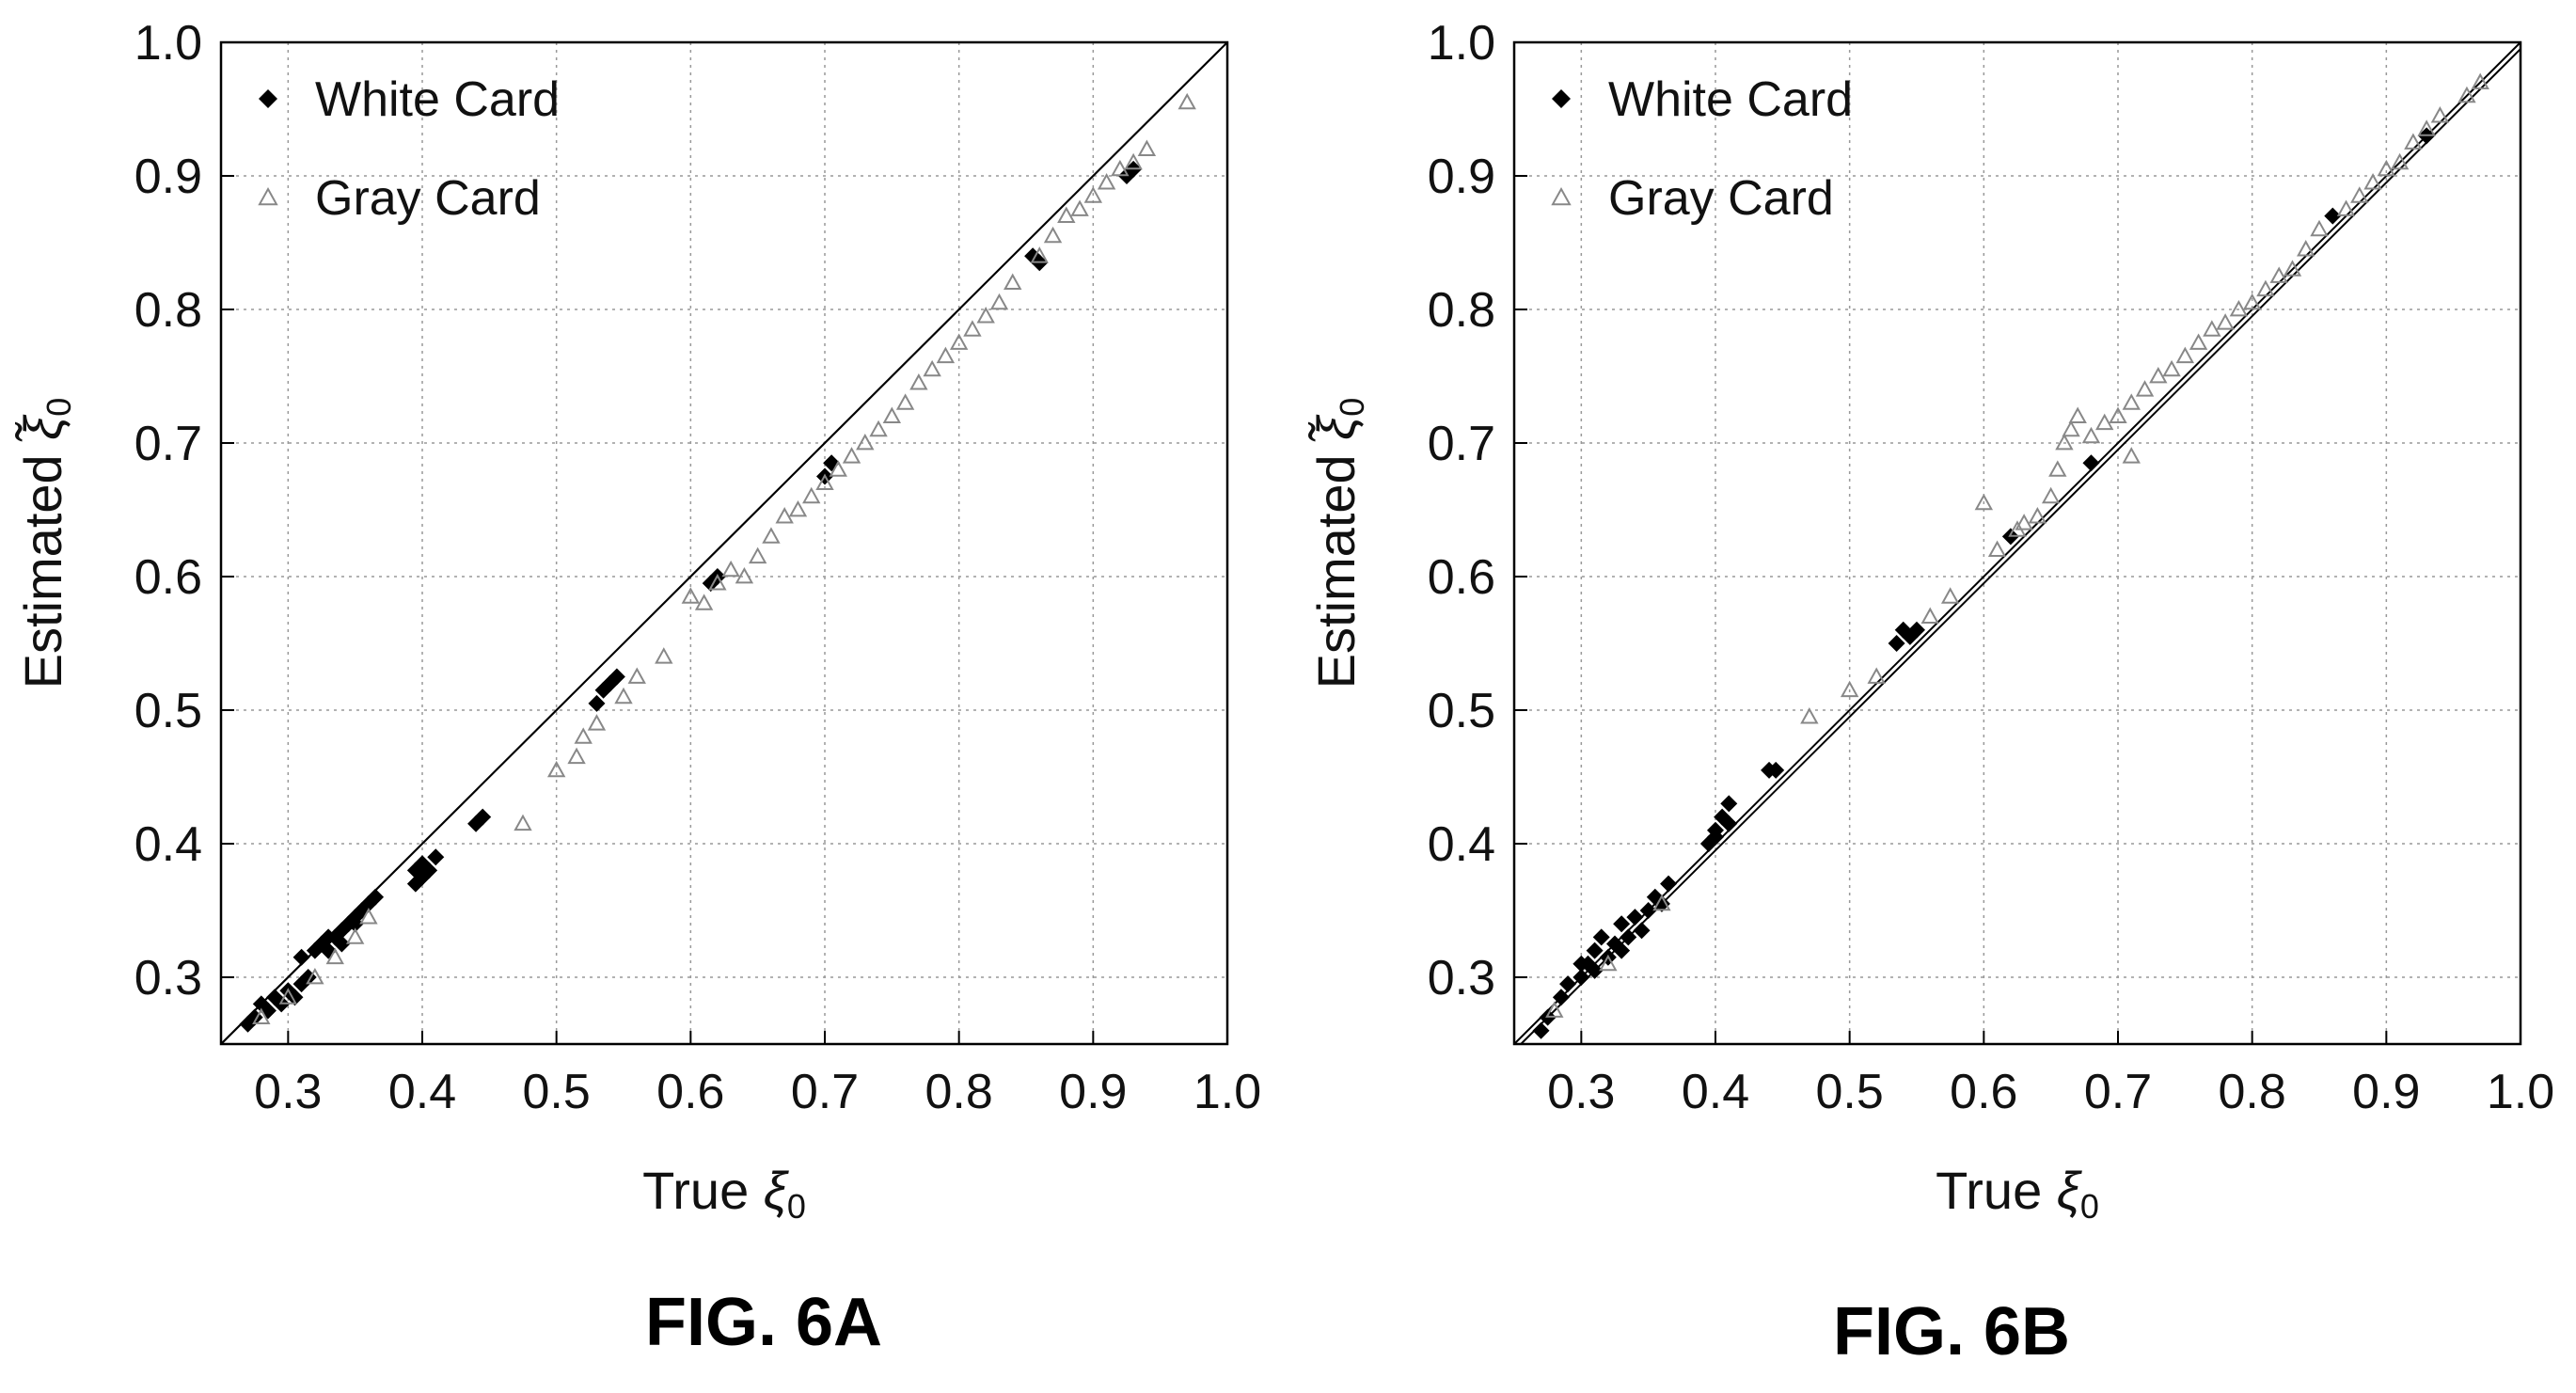 The image size is (2576, 1393). What do you see at coordinates (1561, 196) in the screenshot?
I see `legend-marker-gray-card` at bounding box center [1561, 196].